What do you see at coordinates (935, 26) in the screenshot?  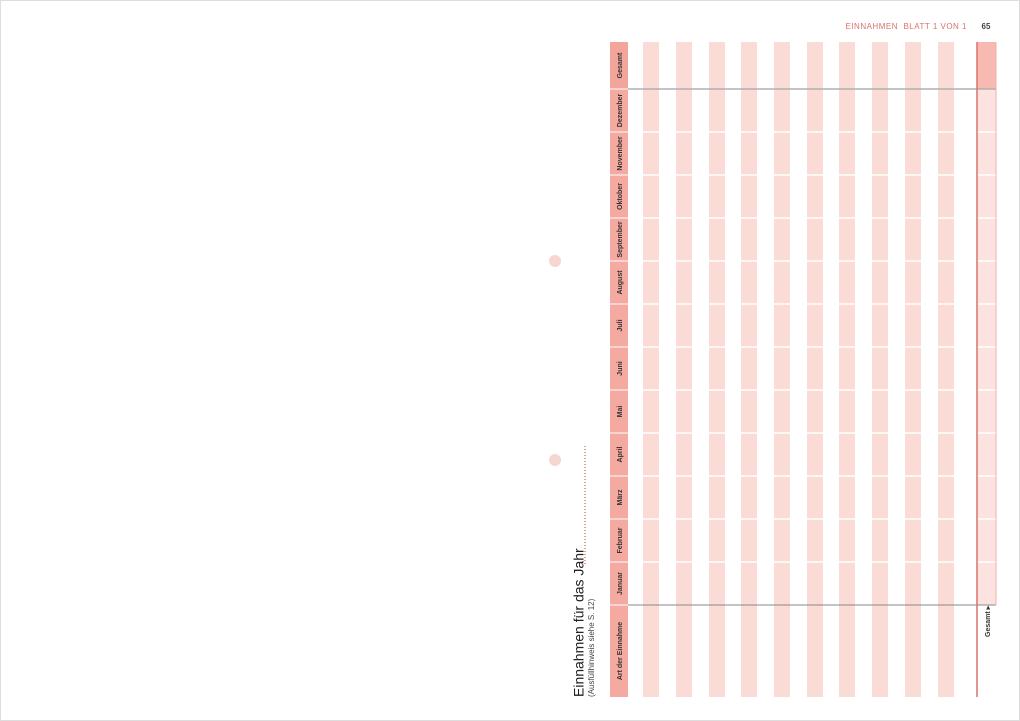 I see `header-sheet: BLATT 1 VON 1` at bounding box center [935, 26].